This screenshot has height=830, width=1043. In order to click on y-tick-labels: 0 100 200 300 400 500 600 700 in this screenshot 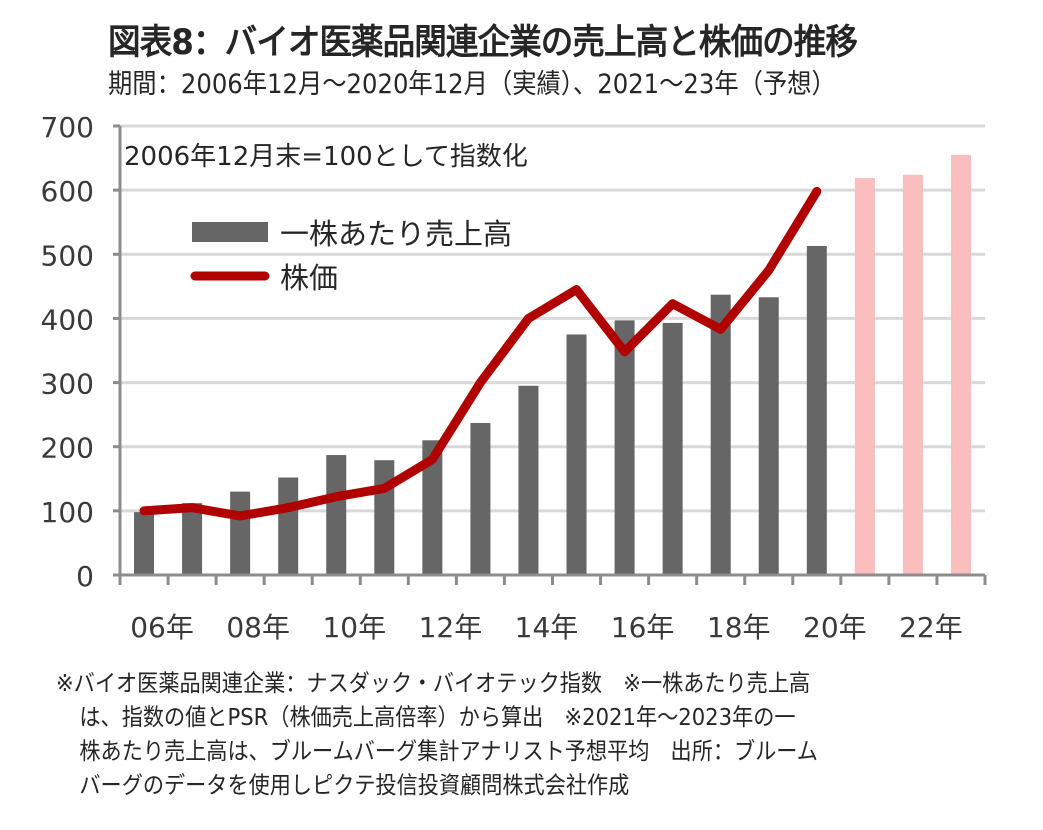, I will do `click(67, 352)`.